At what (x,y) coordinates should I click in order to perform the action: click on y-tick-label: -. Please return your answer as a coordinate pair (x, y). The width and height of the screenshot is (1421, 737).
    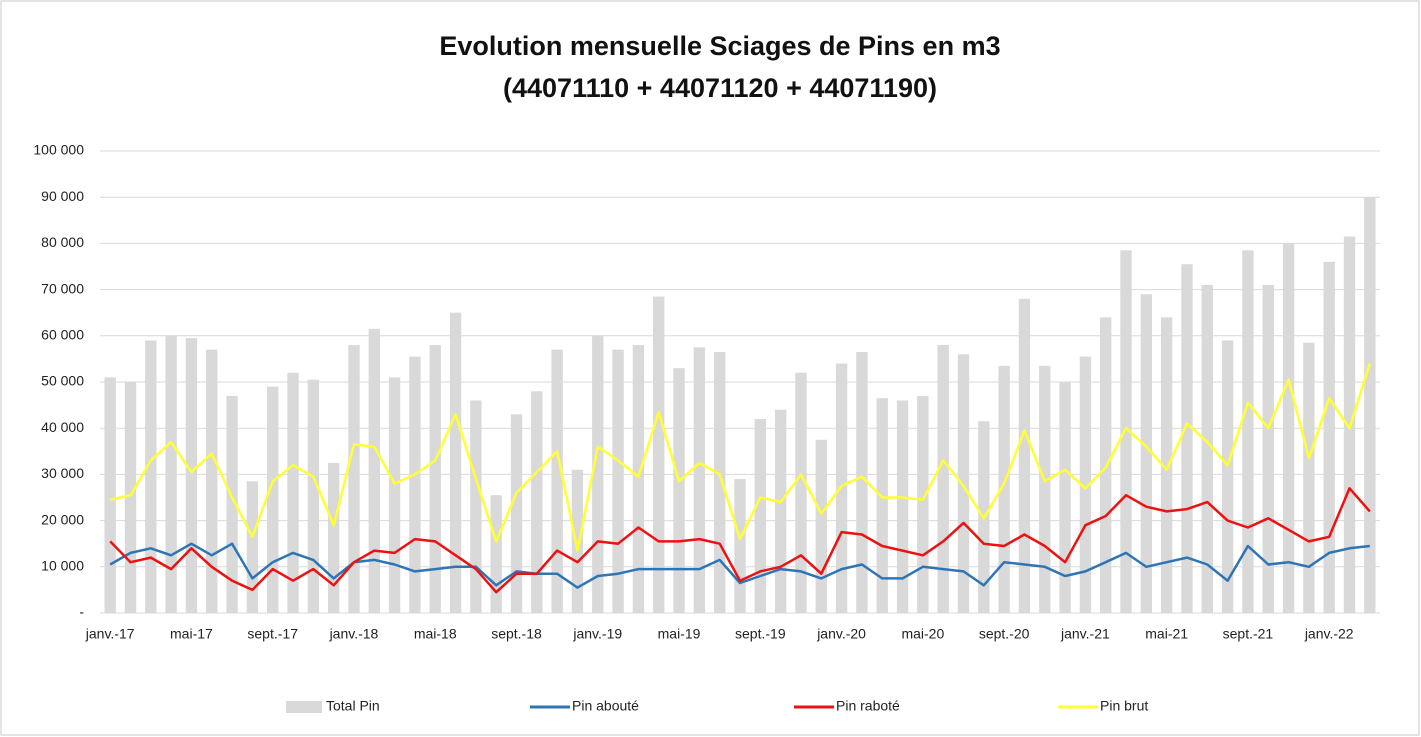
    Looking at the image, I should click on (81, 612).